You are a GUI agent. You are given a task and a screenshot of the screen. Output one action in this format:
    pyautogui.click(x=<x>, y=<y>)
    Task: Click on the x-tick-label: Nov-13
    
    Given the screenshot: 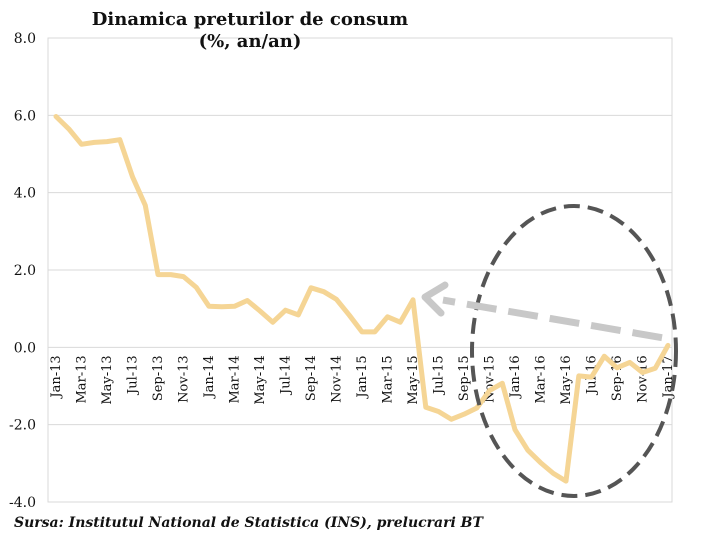 What is the action you would take?
    pyautogui.click(x=184, y=378)
    